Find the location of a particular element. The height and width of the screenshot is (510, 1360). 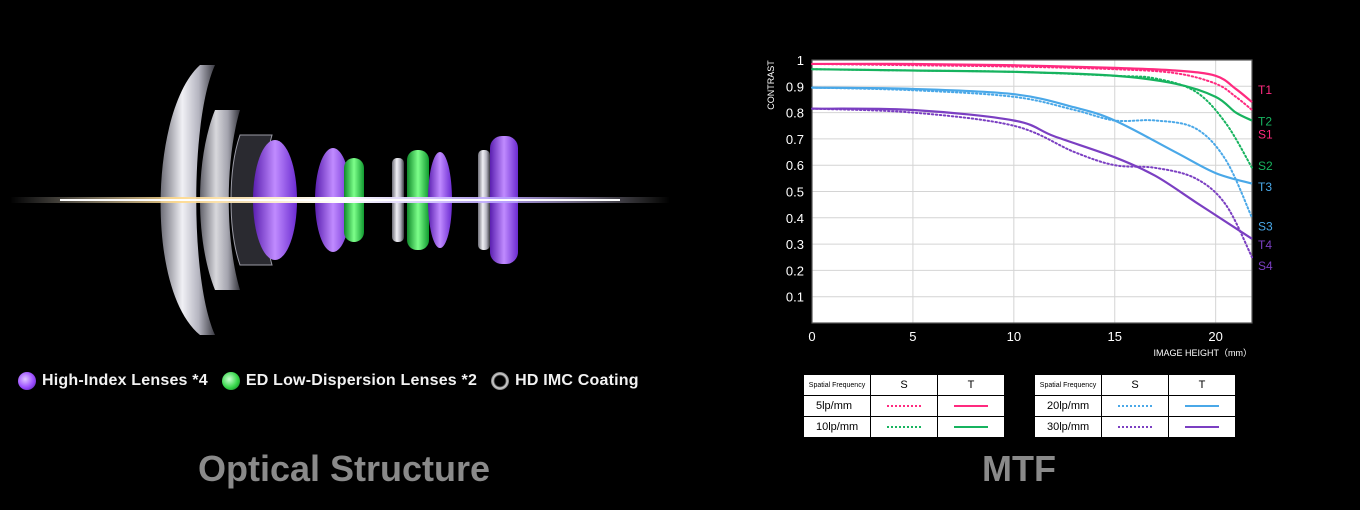

table-row: 30lp/mm is located at coordinates (1135, 427).